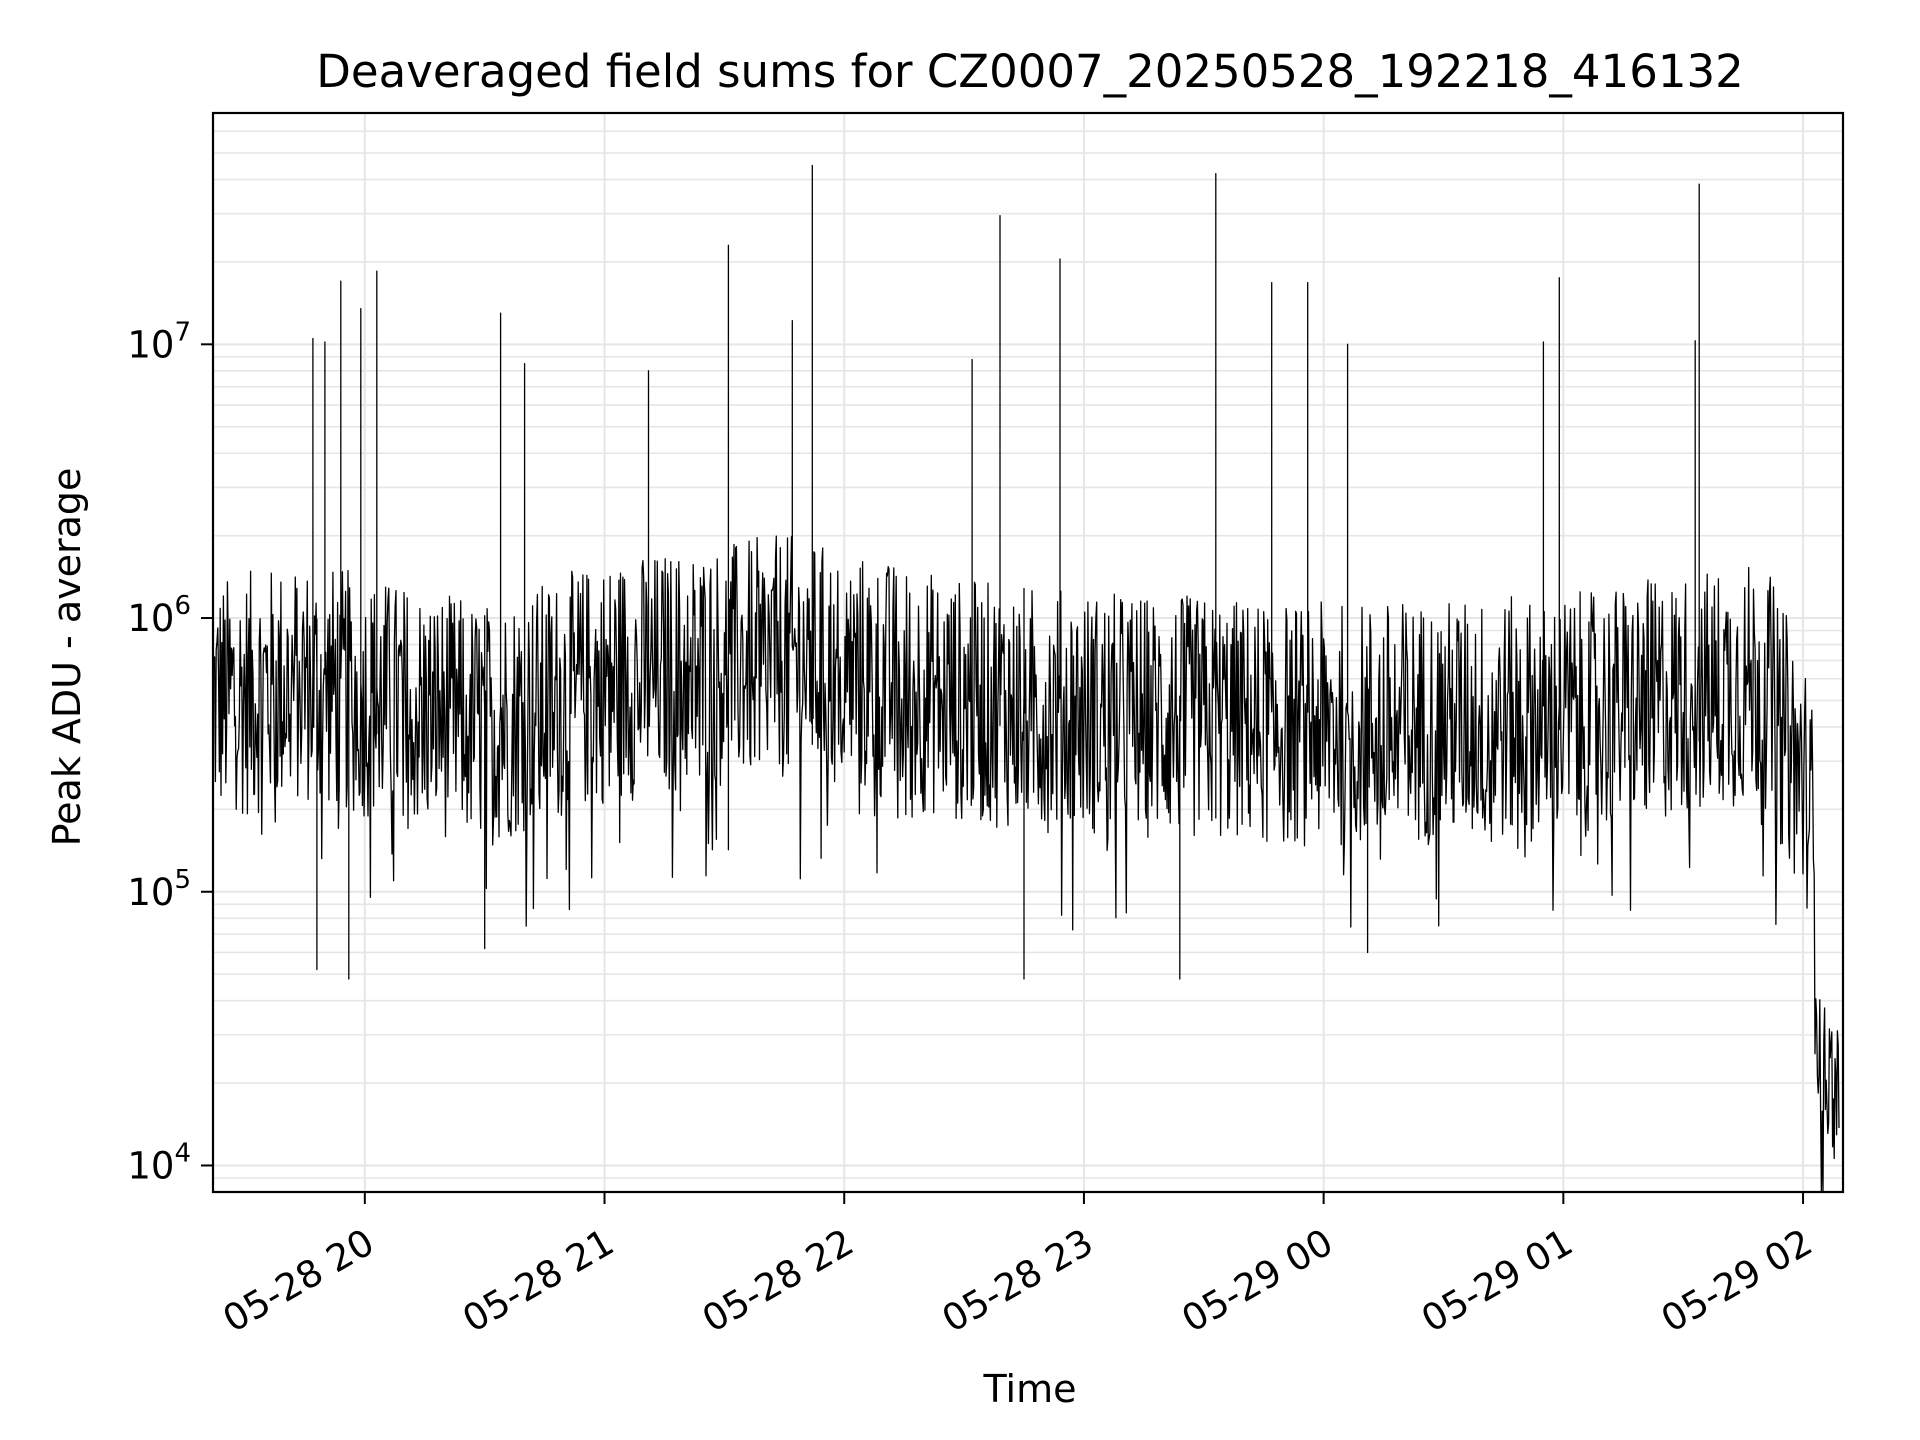  Describe the element at coordinates (182, 606) in the screenshot. I see `y-tick-exponent: 6` at that location.